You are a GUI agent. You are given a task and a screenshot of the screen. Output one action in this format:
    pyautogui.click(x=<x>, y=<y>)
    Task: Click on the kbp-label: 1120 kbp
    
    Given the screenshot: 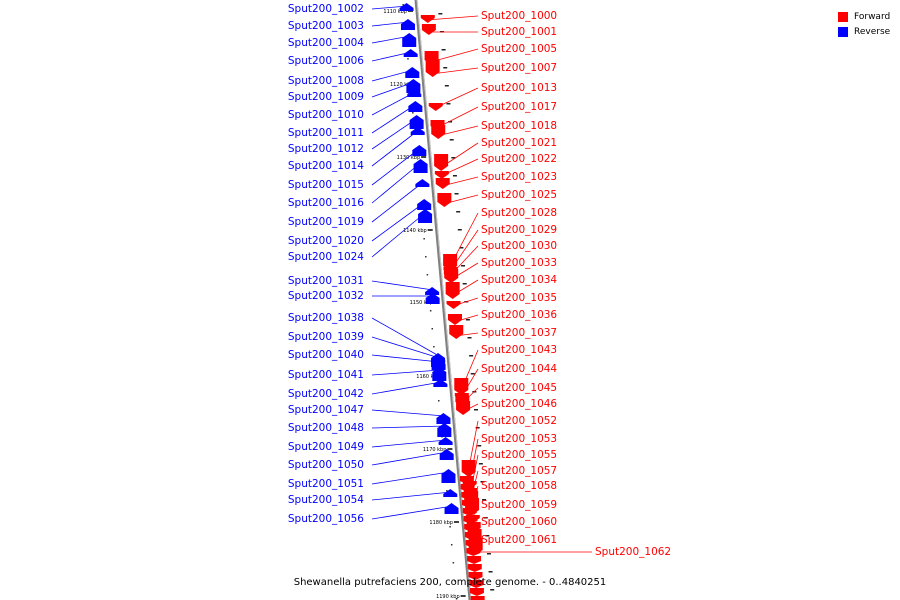 What is the action you would take?
    pyautogui.click(x=402, y=85)
    